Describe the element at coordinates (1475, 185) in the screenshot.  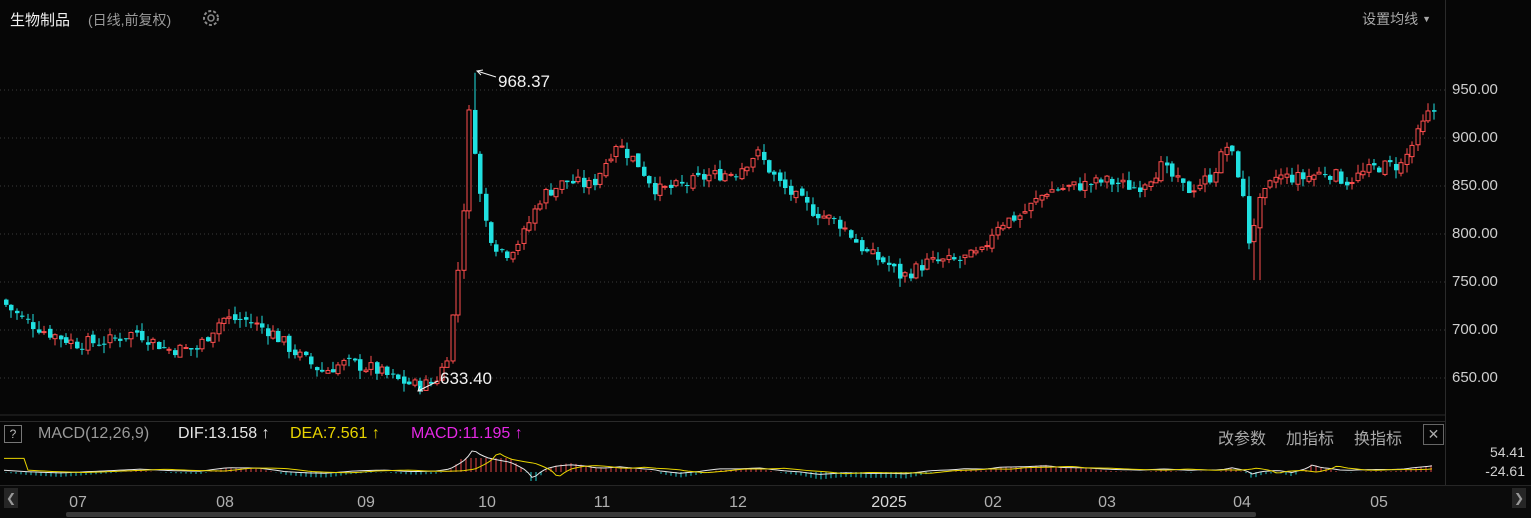
I see `y-tick-label: 850.00` at that location.